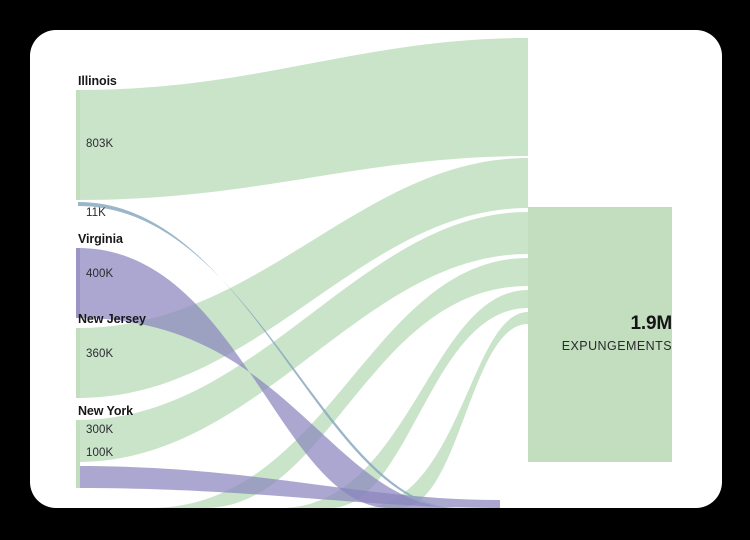 Image resolution: width=750 pixels, height=540 pixels. Describe the element at coordinates (651, 323) in the screenshot. I see `total-value: 1.9M` at that location.